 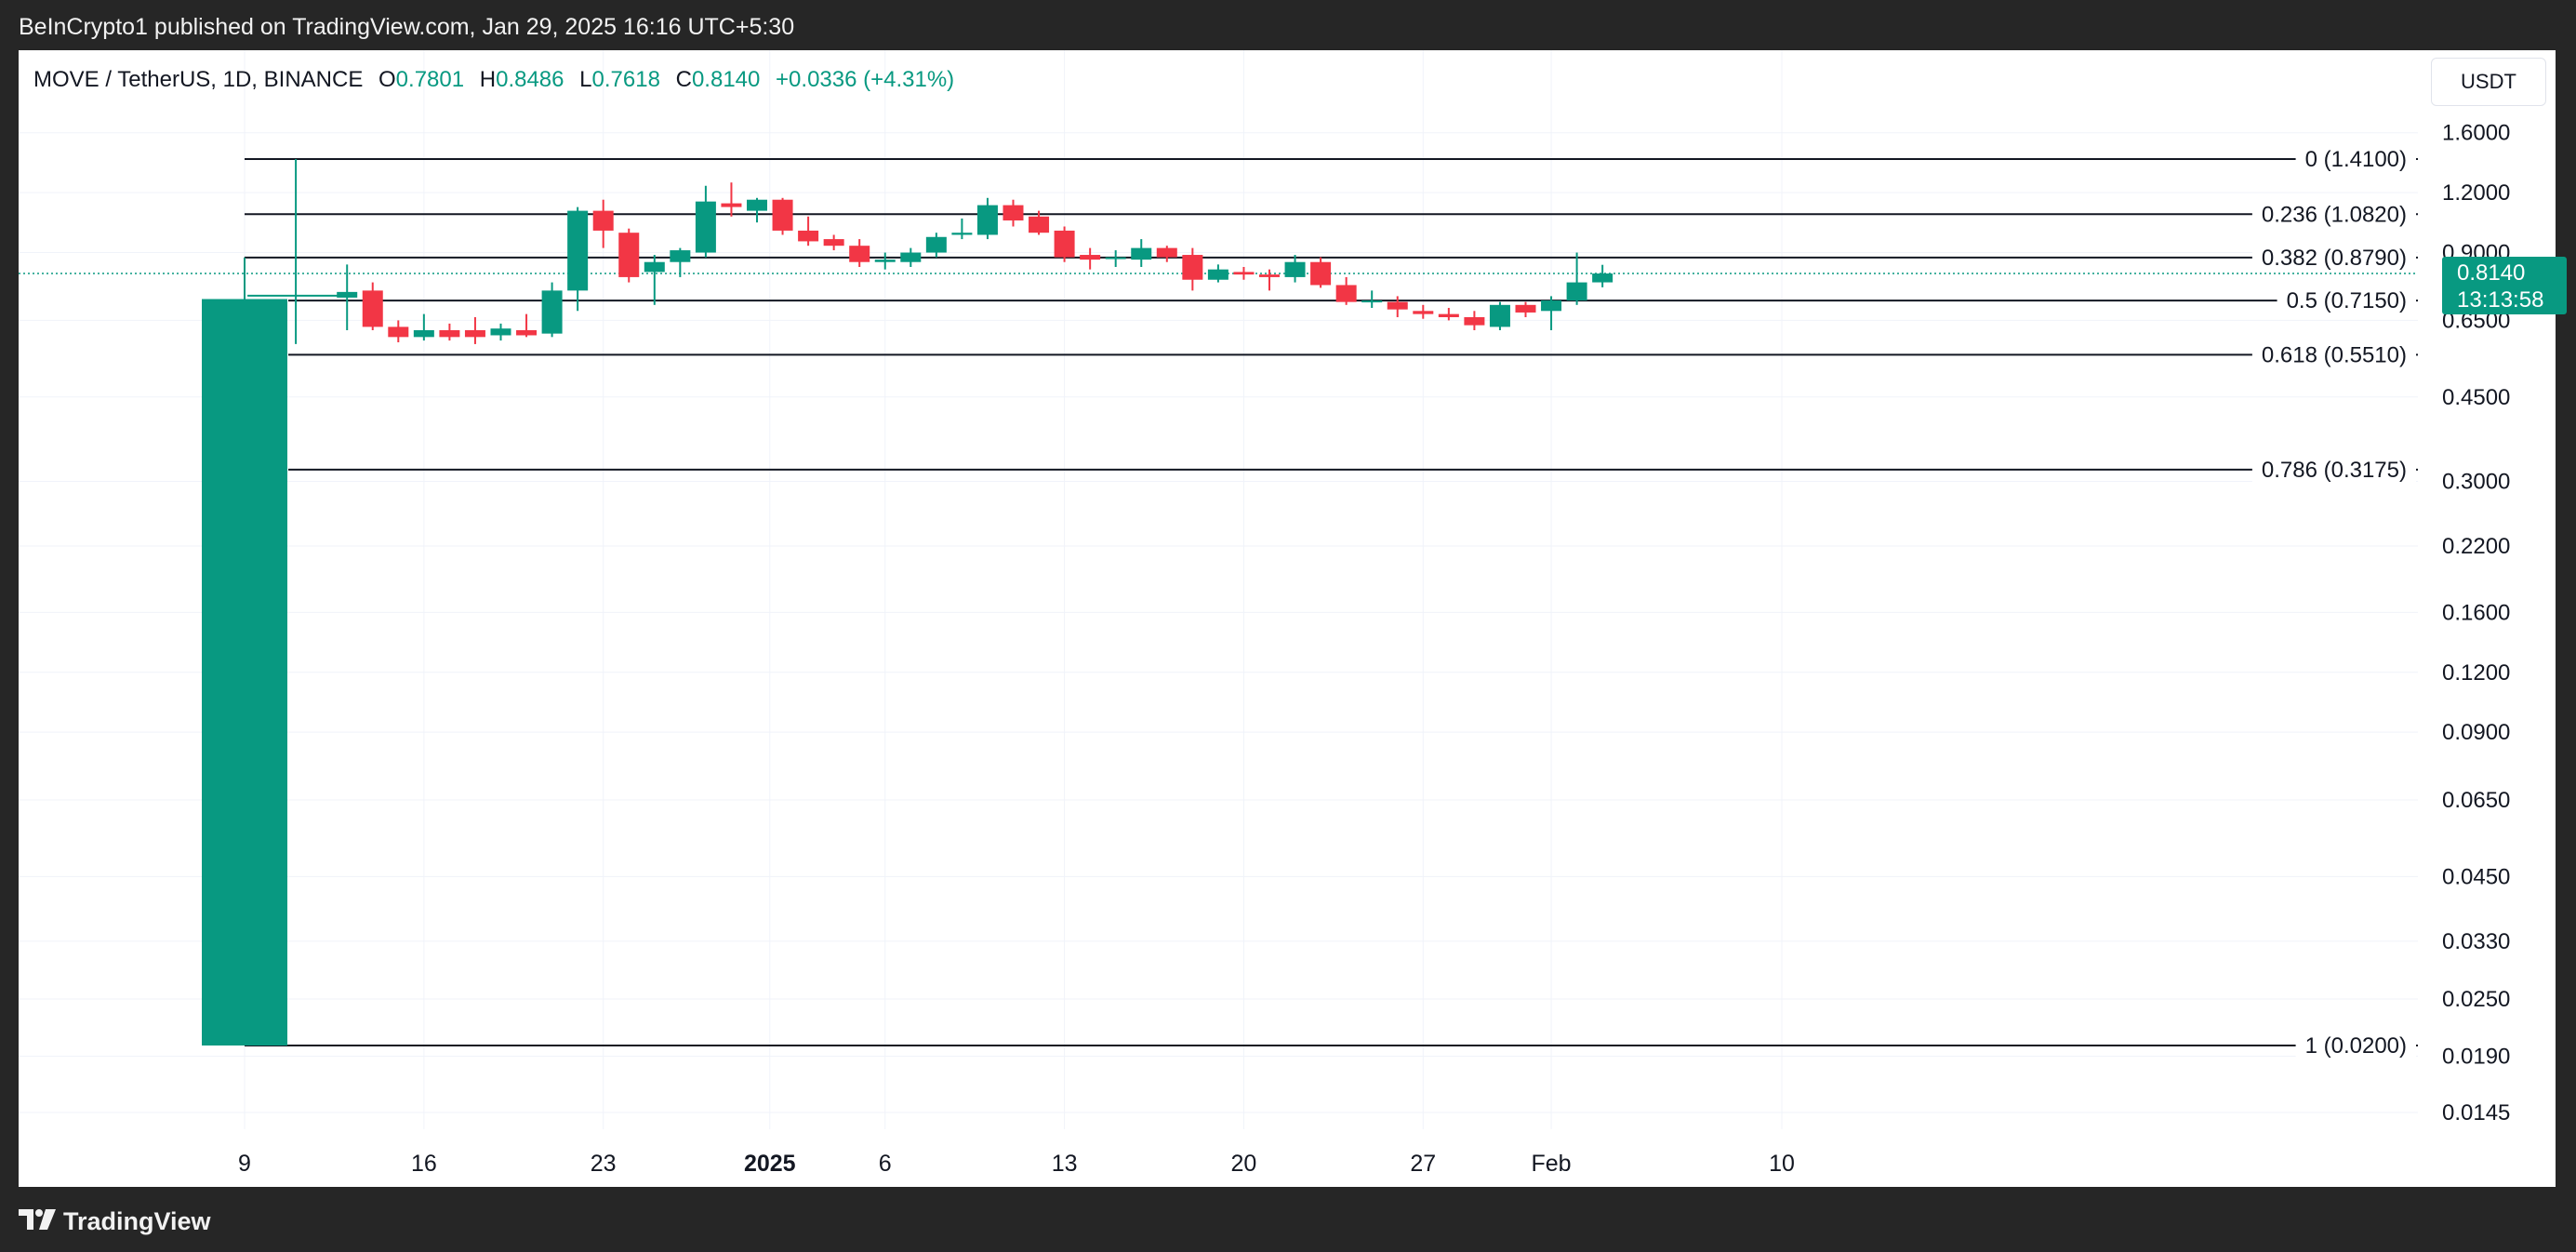 I want to click on symbol-name: MOVE / TetherUS, 1D, BINANCE, so click(x=198, y=79).